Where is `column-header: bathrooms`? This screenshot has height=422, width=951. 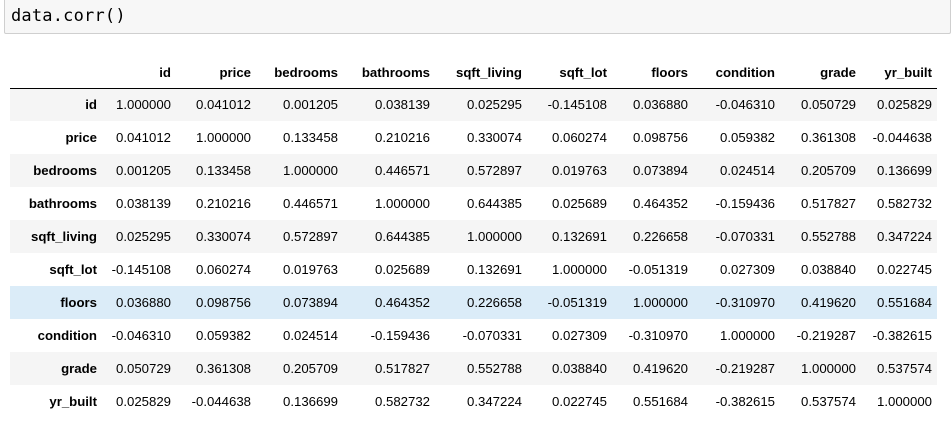 column-header: bathrooms is located at coordinates (389, 73).